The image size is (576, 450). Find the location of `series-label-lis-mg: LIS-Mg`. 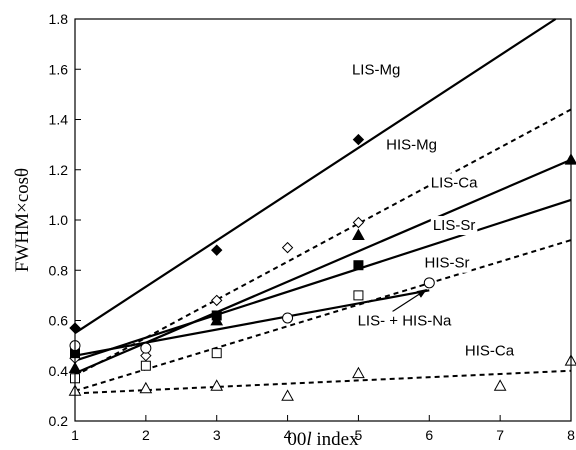

series-label-lis-mg: LIS-Mg is located at coordinates (376, 69).